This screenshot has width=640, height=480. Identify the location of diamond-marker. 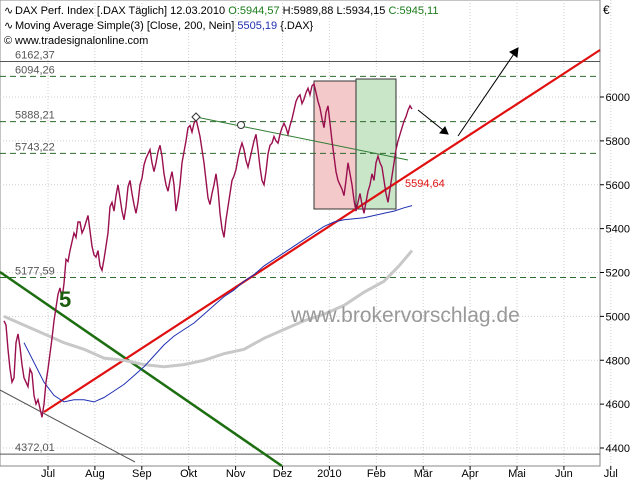
(196, 117).